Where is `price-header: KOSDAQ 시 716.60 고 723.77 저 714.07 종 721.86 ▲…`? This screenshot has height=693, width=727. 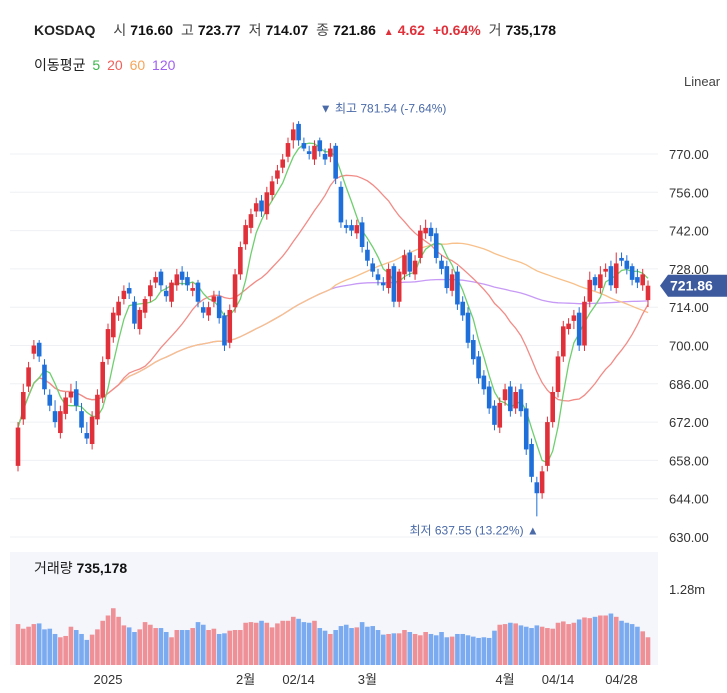 price-header: KOSDAQ 시 716.60 고 723.77 저 714.07 종 721.86 ▲… is located at coordinates (297, 30).